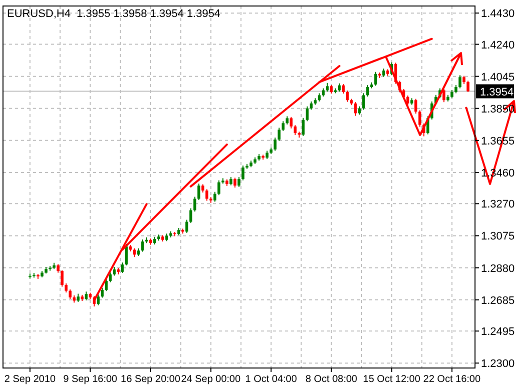  What do you see at coordinates (113, 14) in the screenshot?
I see `chart-title: EURUSD,H4 1.3955 1.3958 1.3954 1.3954` at bounding box center [113, 14].